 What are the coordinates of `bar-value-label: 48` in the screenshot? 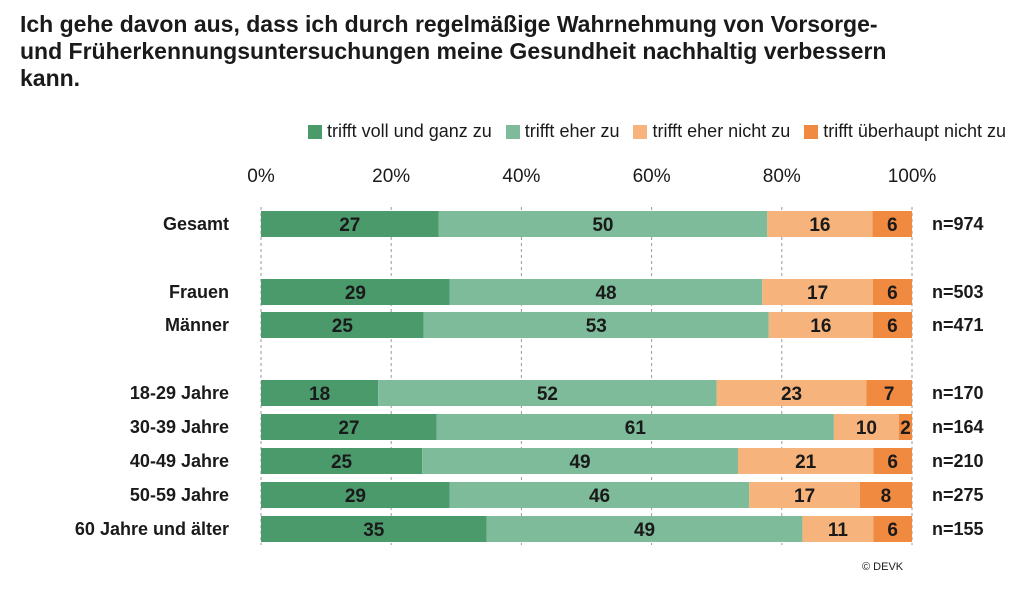 It's located at (605, 293).